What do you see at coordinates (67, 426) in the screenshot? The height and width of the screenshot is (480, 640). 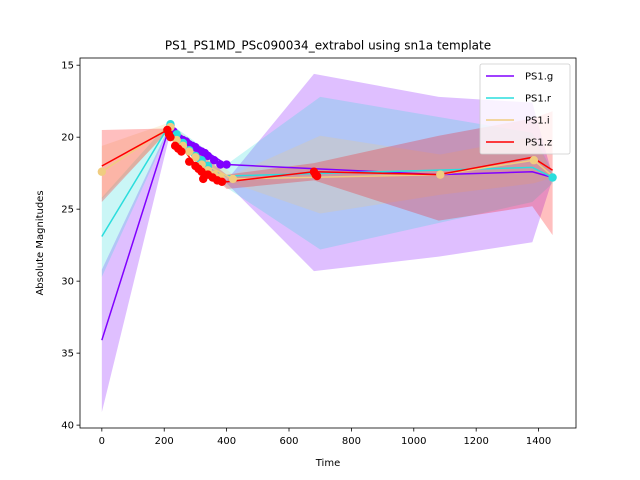 I see `y-tick-label: 40` at bounding box center [67, 426].